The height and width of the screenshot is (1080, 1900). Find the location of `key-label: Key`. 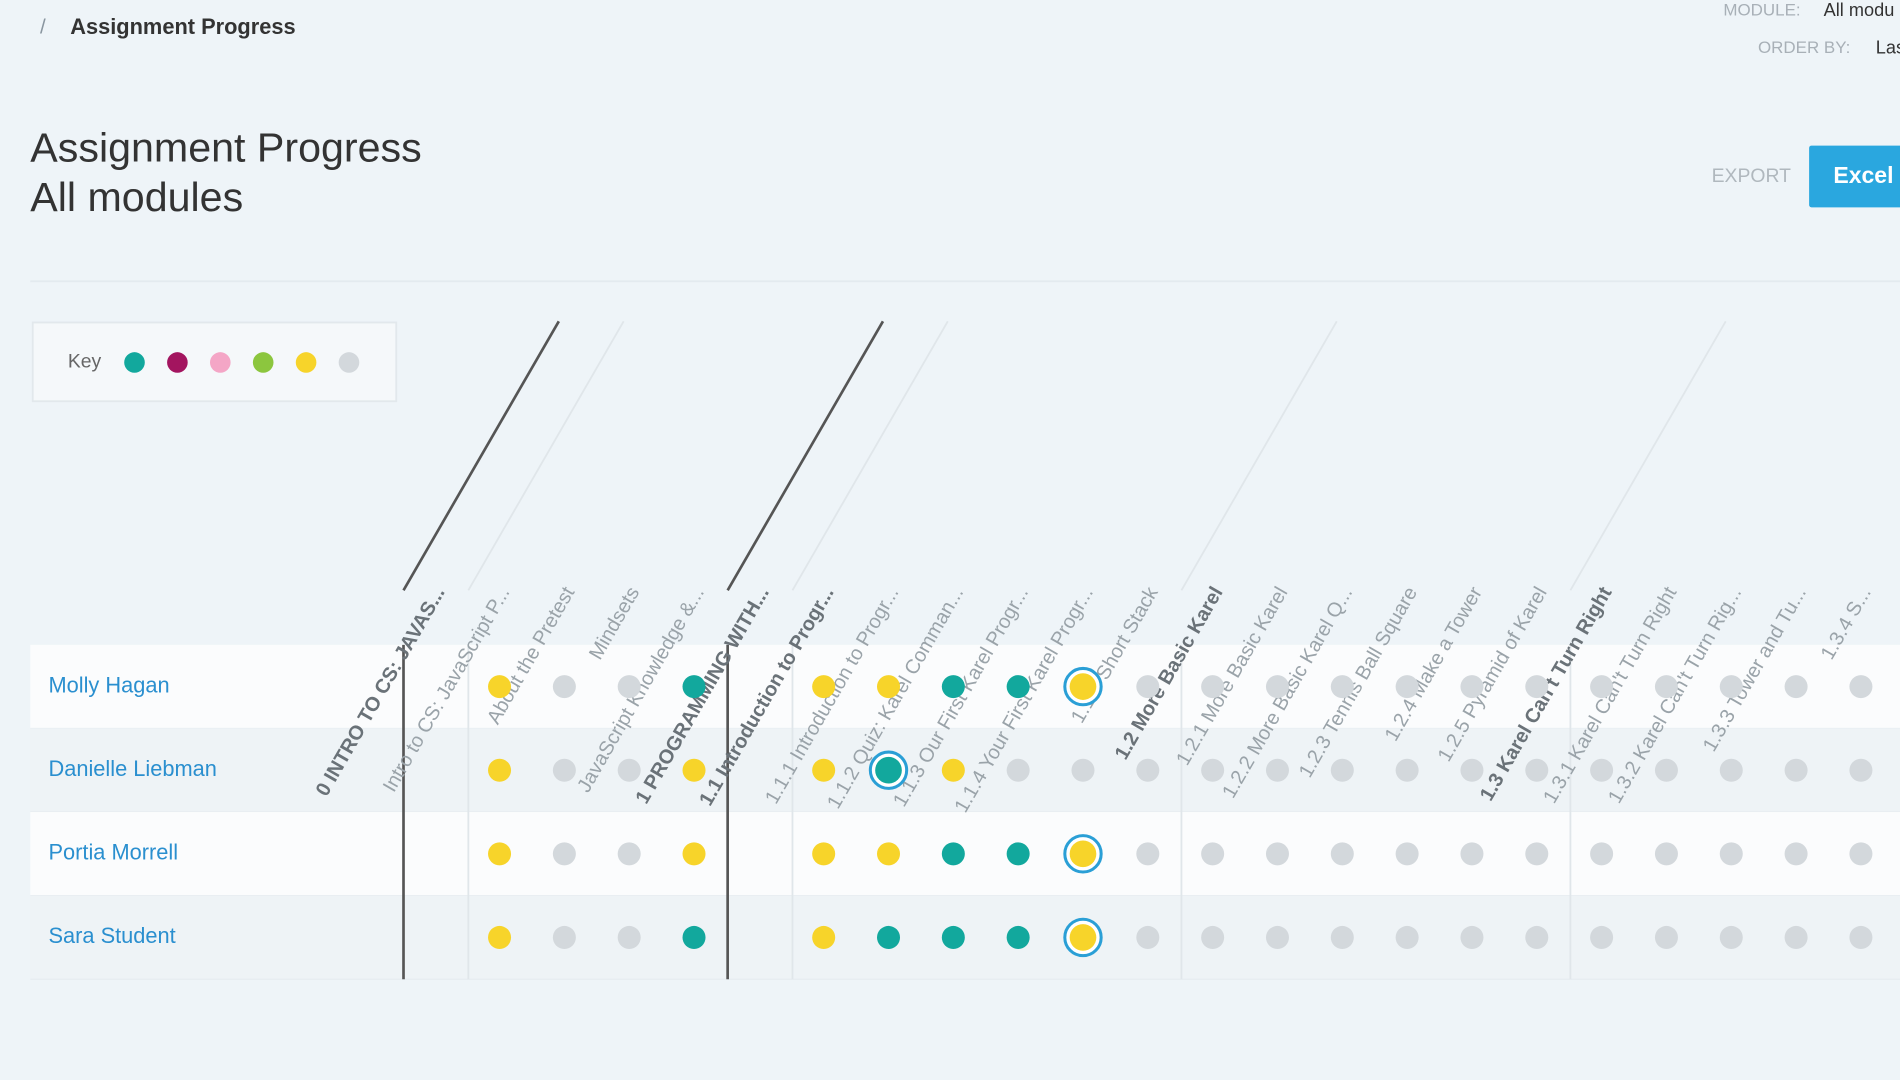

key-label: Key is located at coordinates (85, 362).